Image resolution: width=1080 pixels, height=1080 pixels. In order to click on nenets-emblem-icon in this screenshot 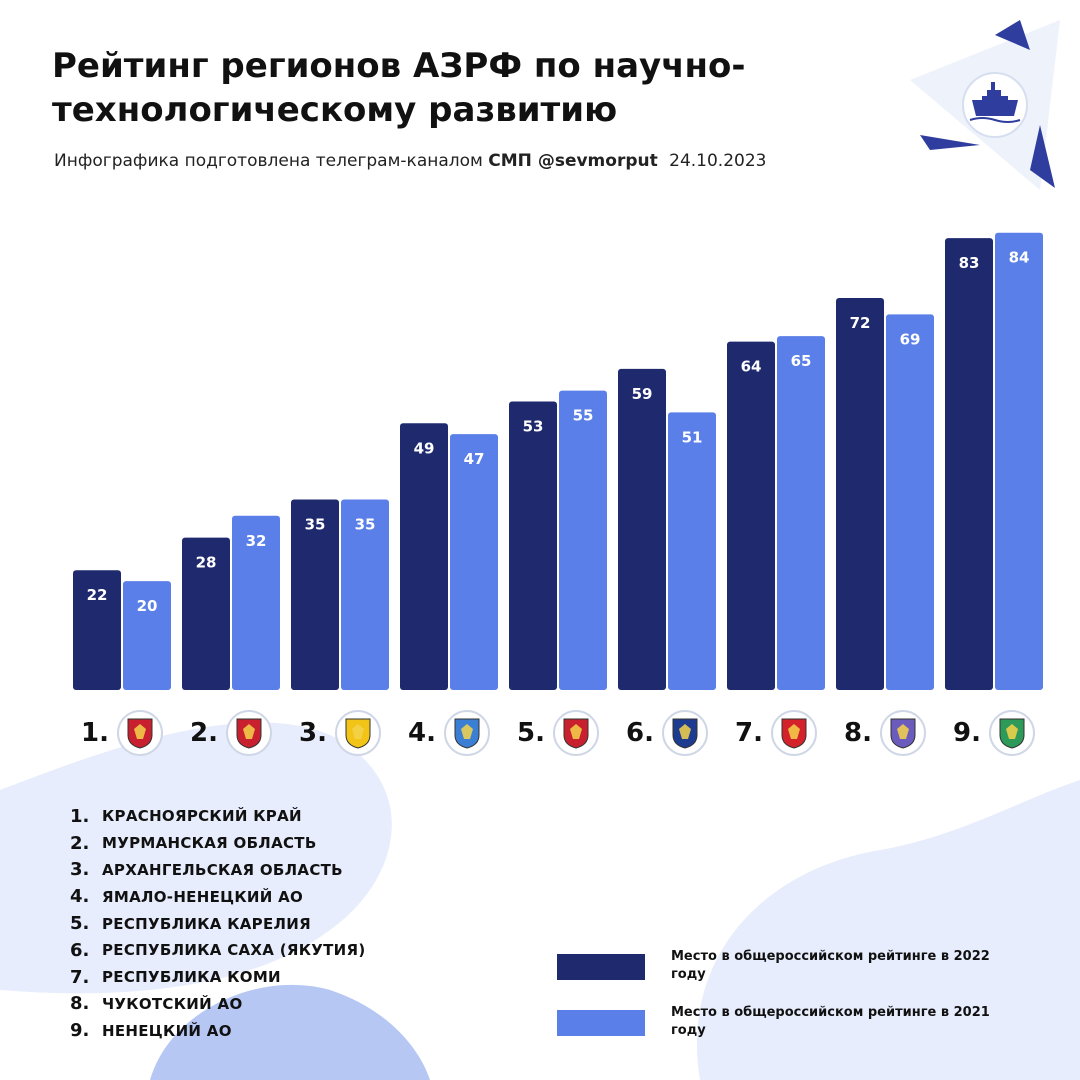, I will do `click(1011, 733)`.